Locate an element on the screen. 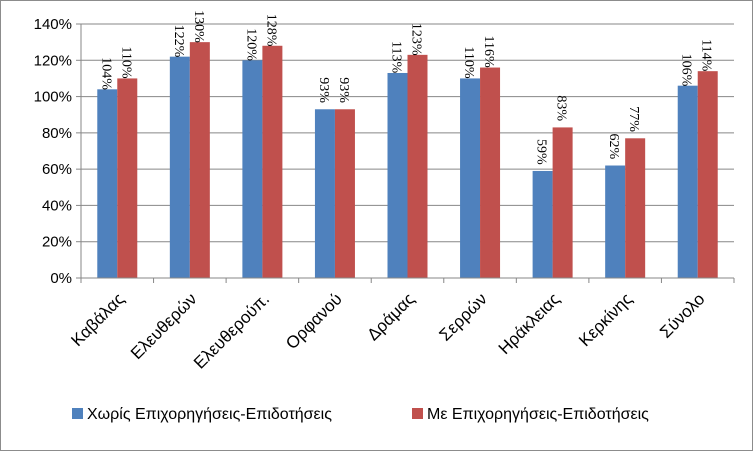 Image resolution: width=753 pixels, height=451 pixels. y-tick-label: 0% is located at coordinates (61, 278).